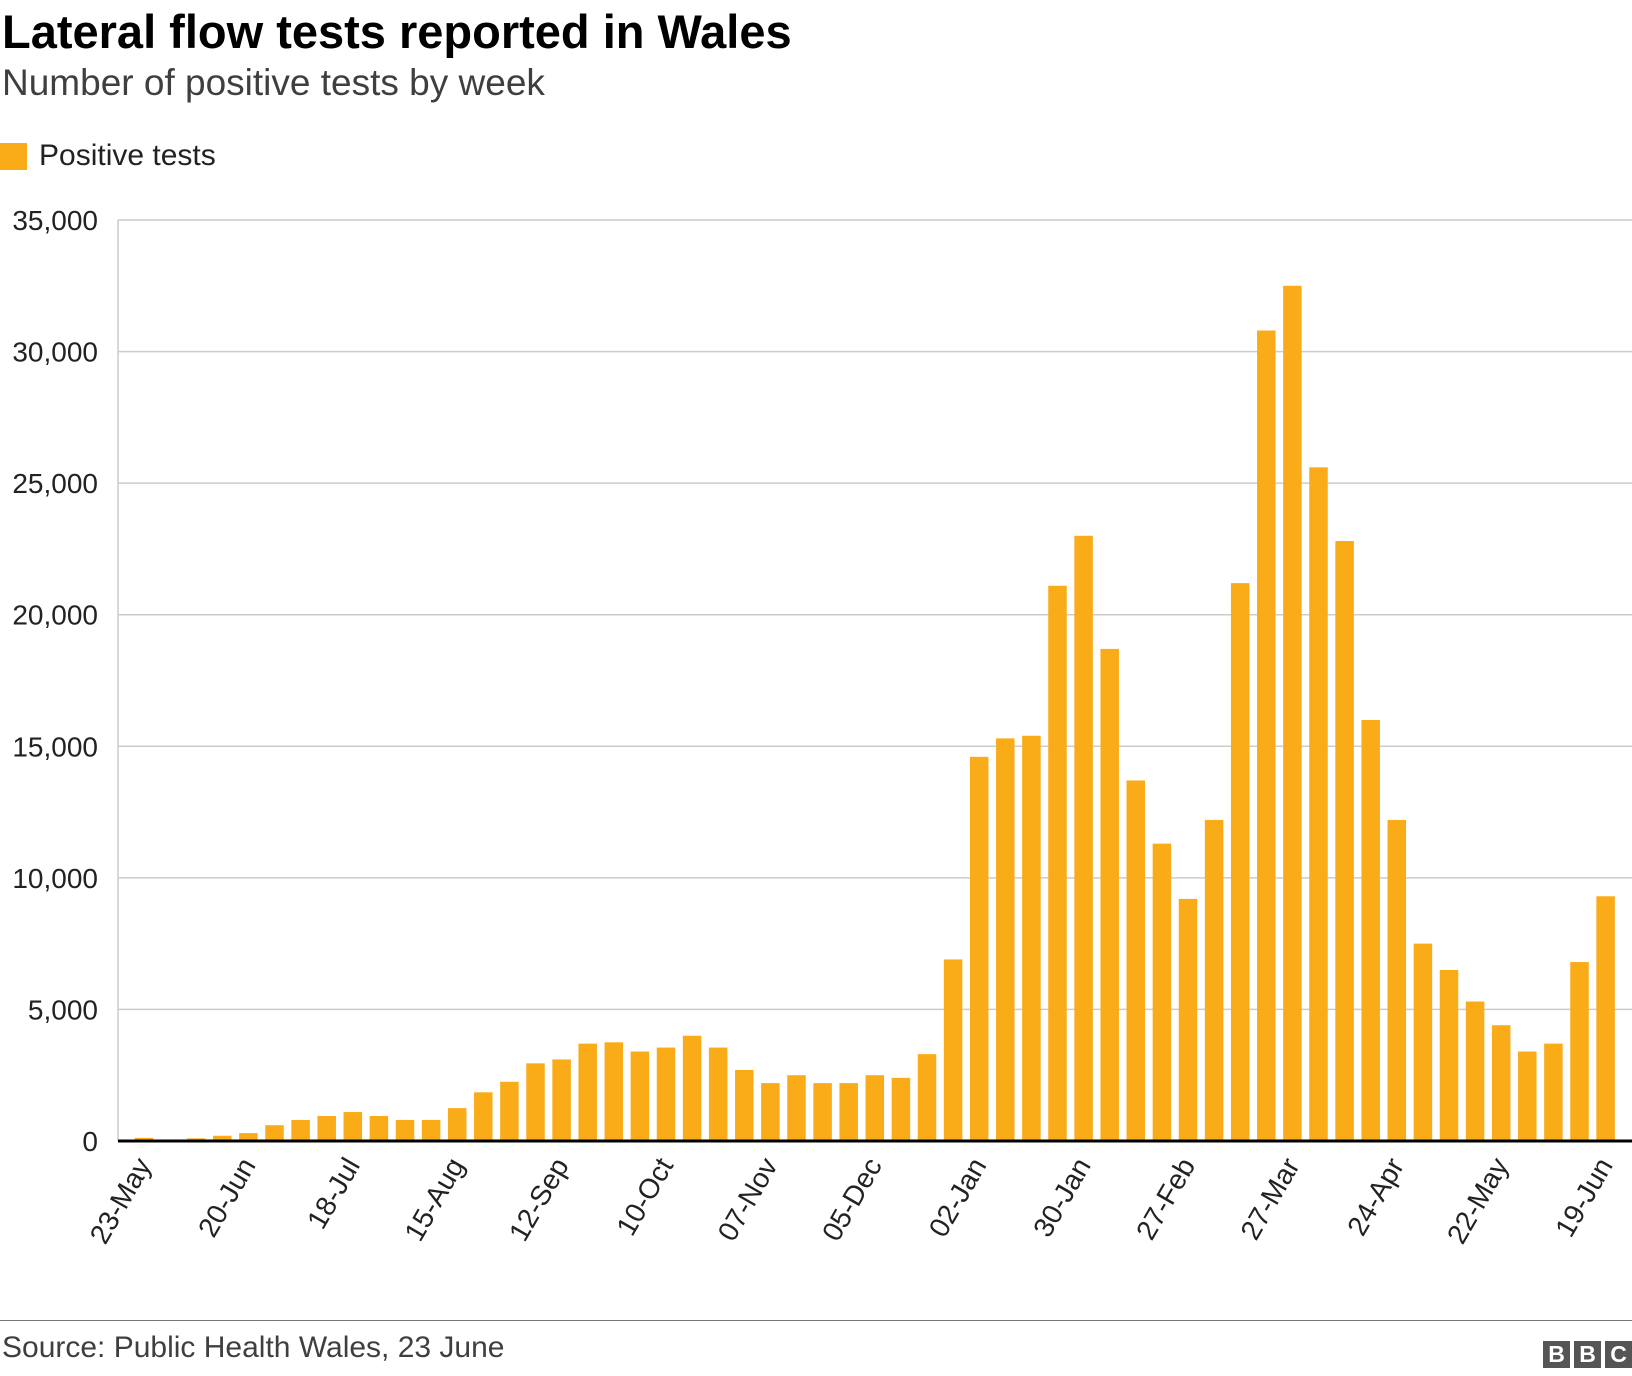  Describe the element at coordinates (816, 1320) in the screenshot. I see `footer-divider` at that location.